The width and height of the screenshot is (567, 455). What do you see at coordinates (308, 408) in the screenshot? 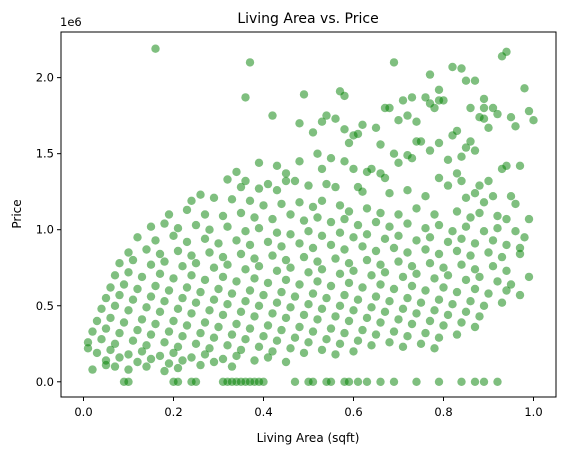
I see `x-axis-ticks: 0.0 0.2 0.4 0.6 0.8 1.0` at bounding box center [308, 408].